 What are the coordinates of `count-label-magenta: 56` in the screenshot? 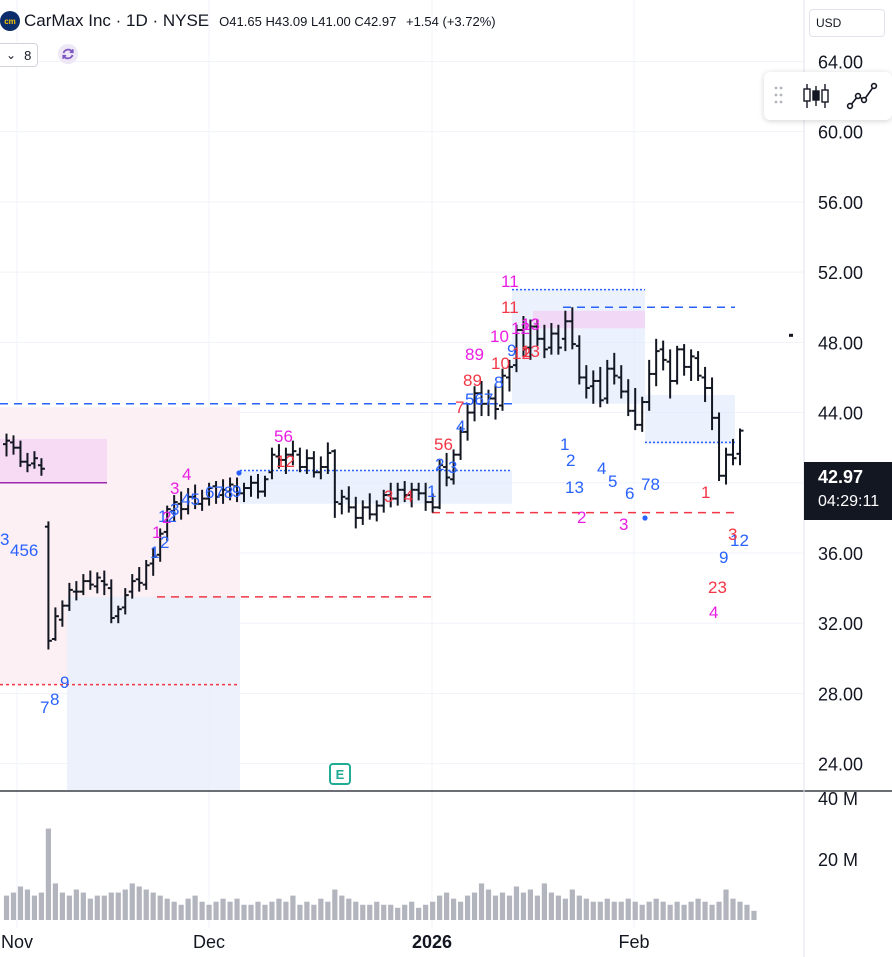 It's located at (283, 436).